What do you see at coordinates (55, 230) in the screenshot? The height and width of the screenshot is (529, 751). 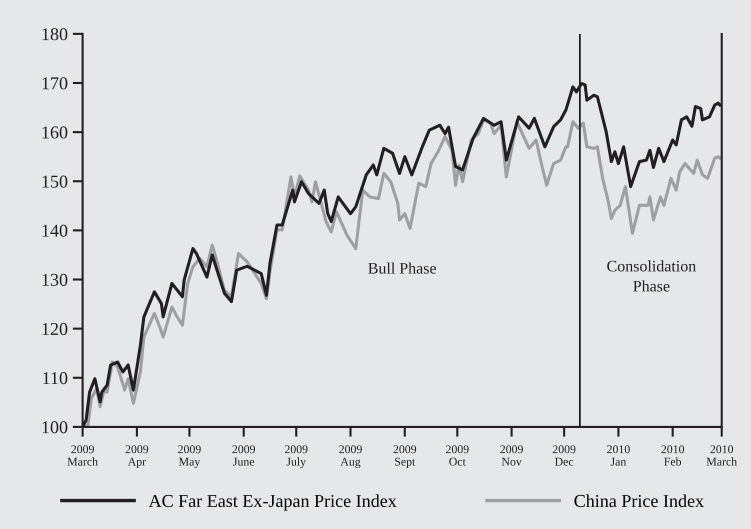 I see `y-tick-label: 140` at bounding box center [55, 230].